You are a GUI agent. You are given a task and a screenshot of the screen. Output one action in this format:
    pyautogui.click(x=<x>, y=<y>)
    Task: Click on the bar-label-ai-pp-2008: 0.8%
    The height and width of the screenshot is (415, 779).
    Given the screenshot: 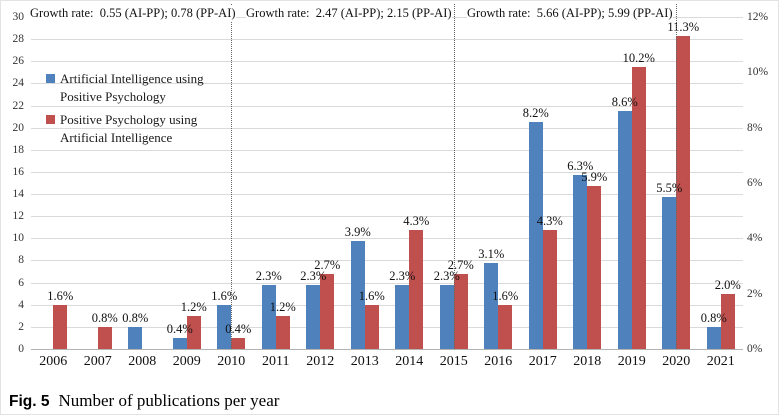 What is the action you would take?
    pyautogui.click(x=135, y=317)
    